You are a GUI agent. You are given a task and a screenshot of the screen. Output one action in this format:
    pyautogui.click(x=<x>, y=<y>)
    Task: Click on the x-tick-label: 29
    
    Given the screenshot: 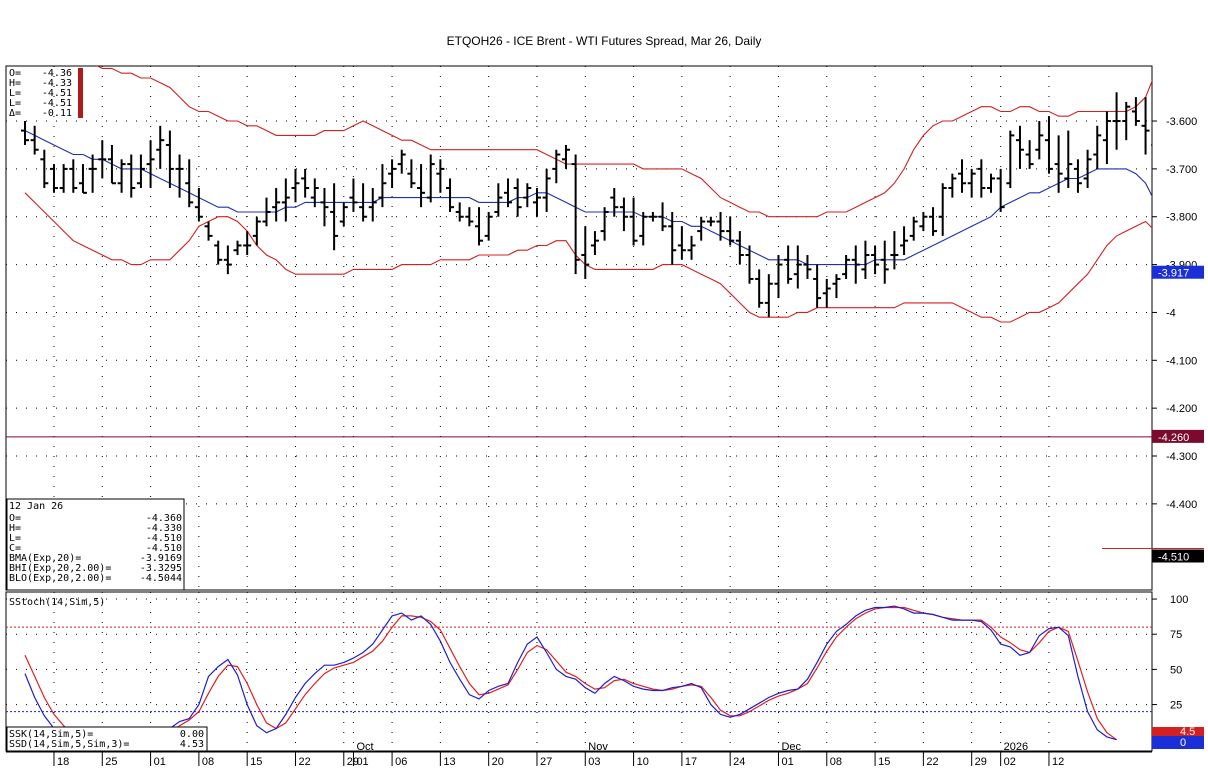 What is the action you would take?
    pyautogui.click(x=981, y=762)
    